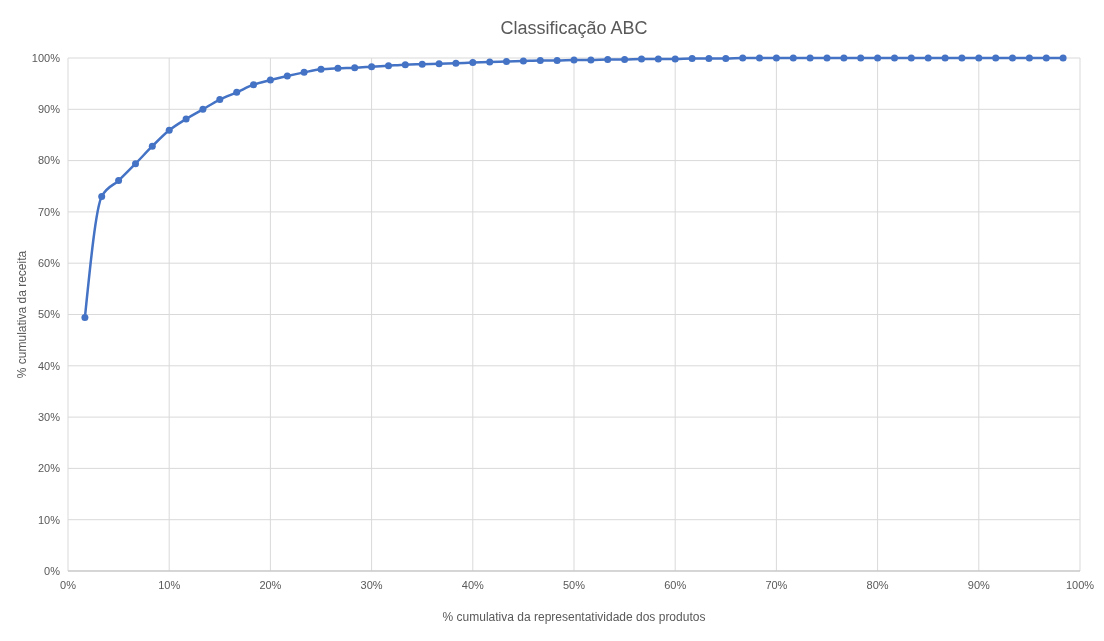  I want to click on x-tick-label: 50%, so click(574, 585).